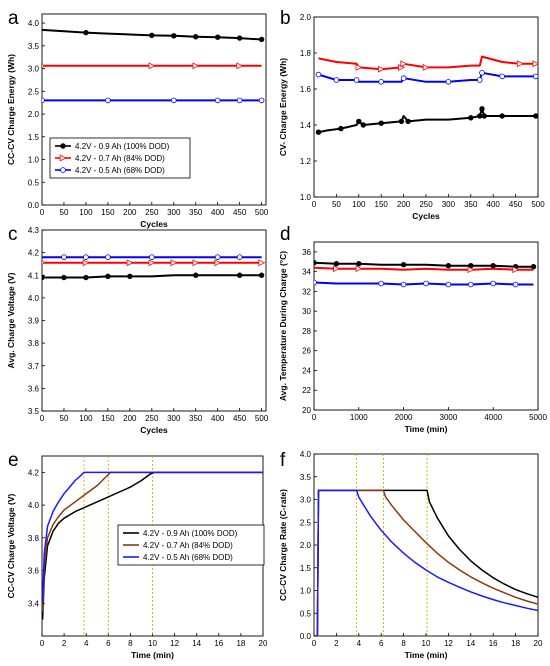  Describe the element at coordinates (11, 545) in the screenshot. I see `y-axis-label-e: CC-CV Charge Voltage (V)` at that location.